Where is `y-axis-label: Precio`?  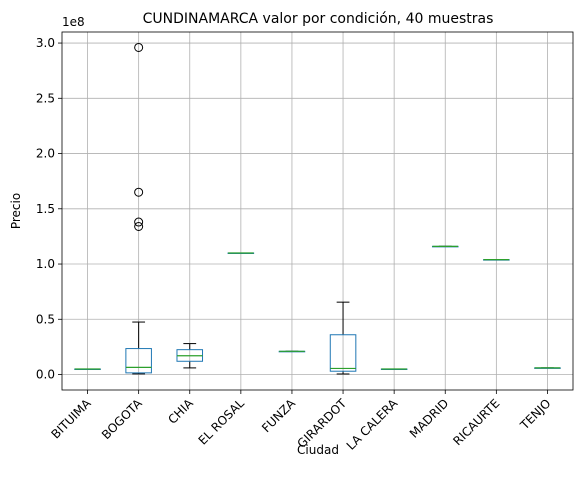 y-axis-label: Precio is located at coordinates (16, 211).